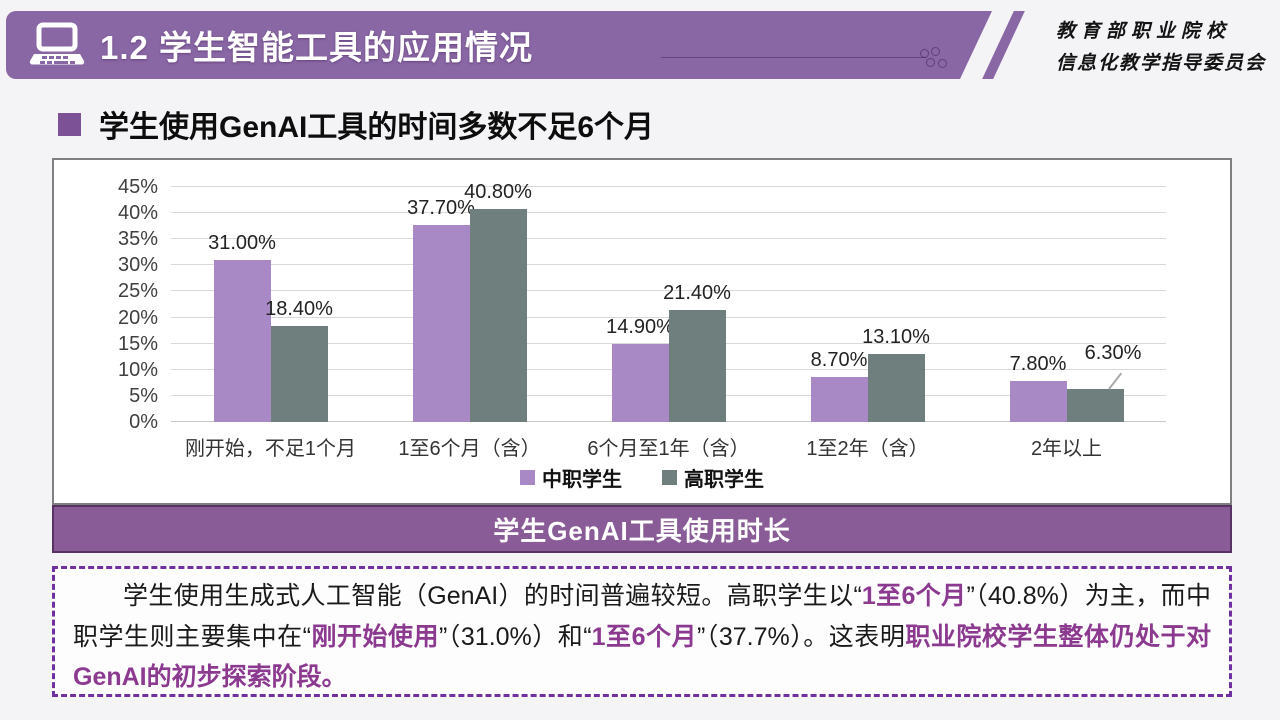 The image size is (1280, 720). I want to click on header-bar: 1.2 学生智能工具的应用情况, so click(499, 45).